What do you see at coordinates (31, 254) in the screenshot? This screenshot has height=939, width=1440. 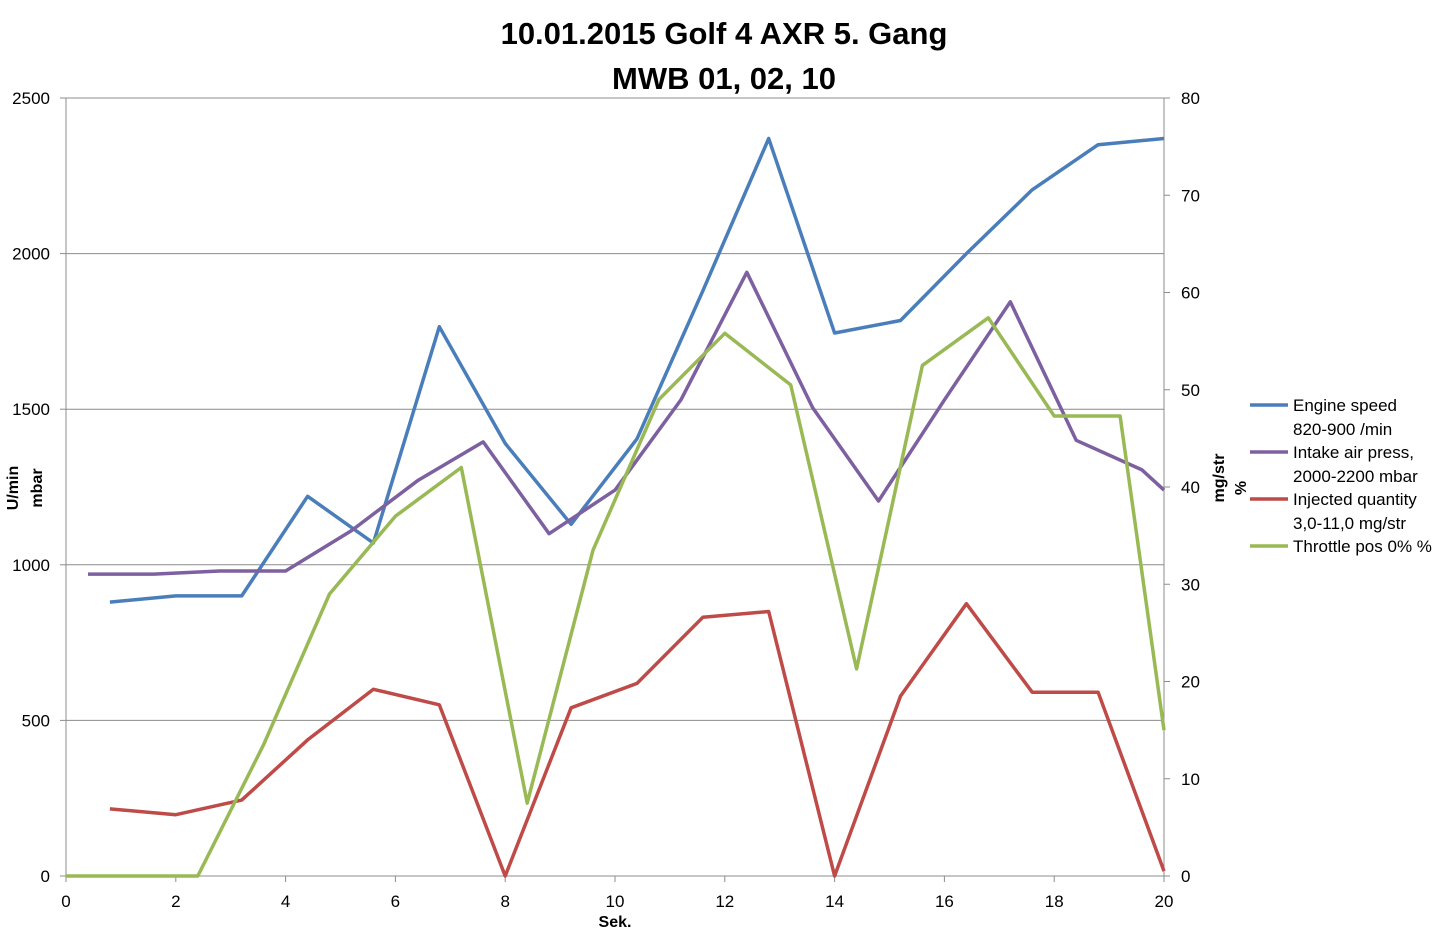 I see `y-left-tick-label: 2000` at bounding box center [31, 254].